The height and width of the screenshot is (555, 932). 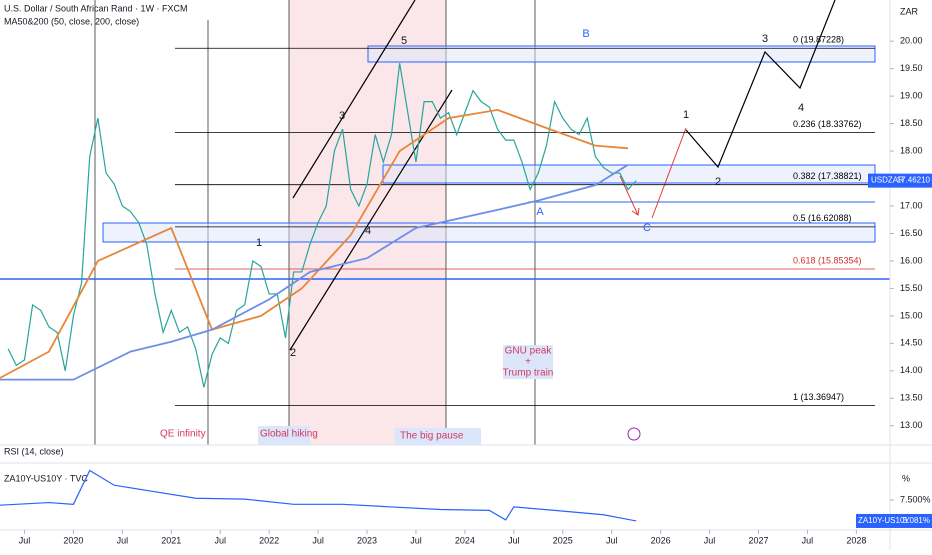 What do you see at coordinates (911, 41) in the screenshot?
I see `y-tick-label: 20.00` at bounding box center [911, 41].